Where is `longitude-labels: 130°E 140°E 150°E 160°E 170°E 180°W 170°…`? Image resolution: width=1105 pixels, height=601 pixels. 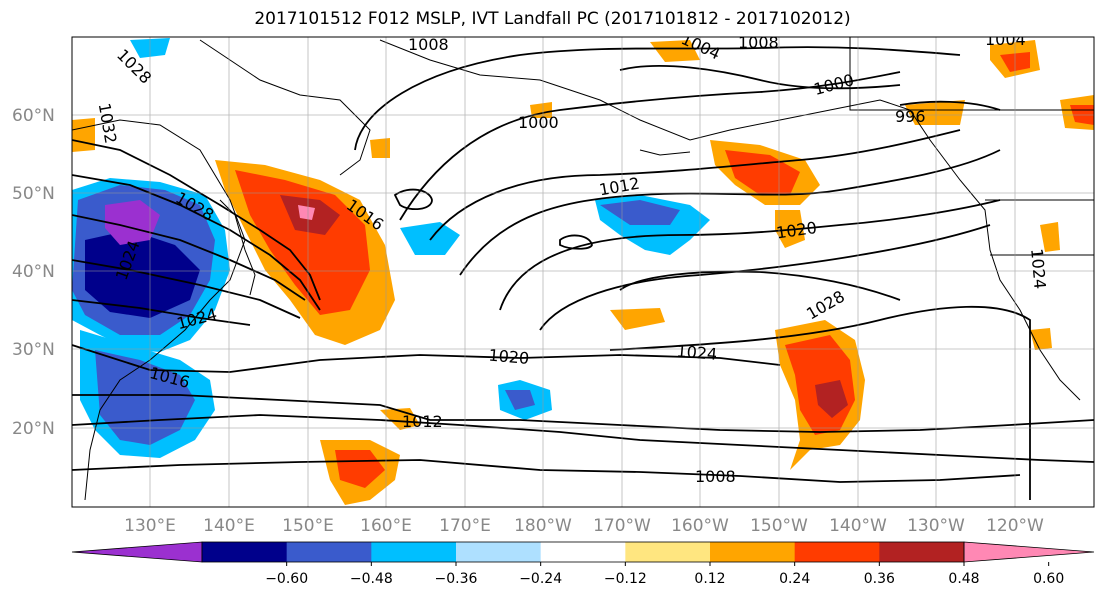
longitude-labels: 130°E 140°E 150°E 160°E 170°E 180°W 170°… is located at coordinates (584, 526).